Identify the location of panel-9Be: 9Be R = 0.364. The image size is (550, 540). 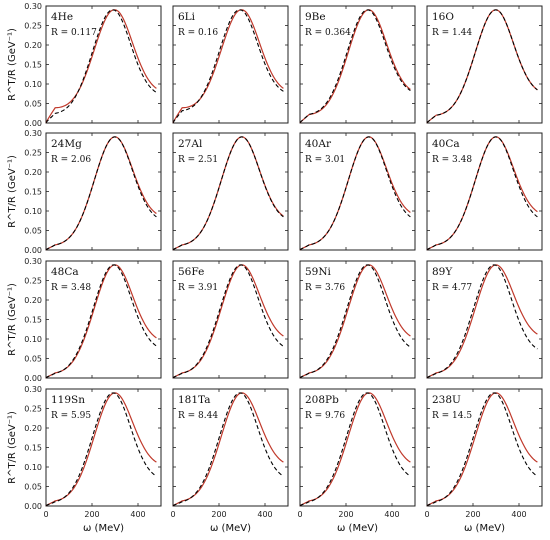
(357, 64).